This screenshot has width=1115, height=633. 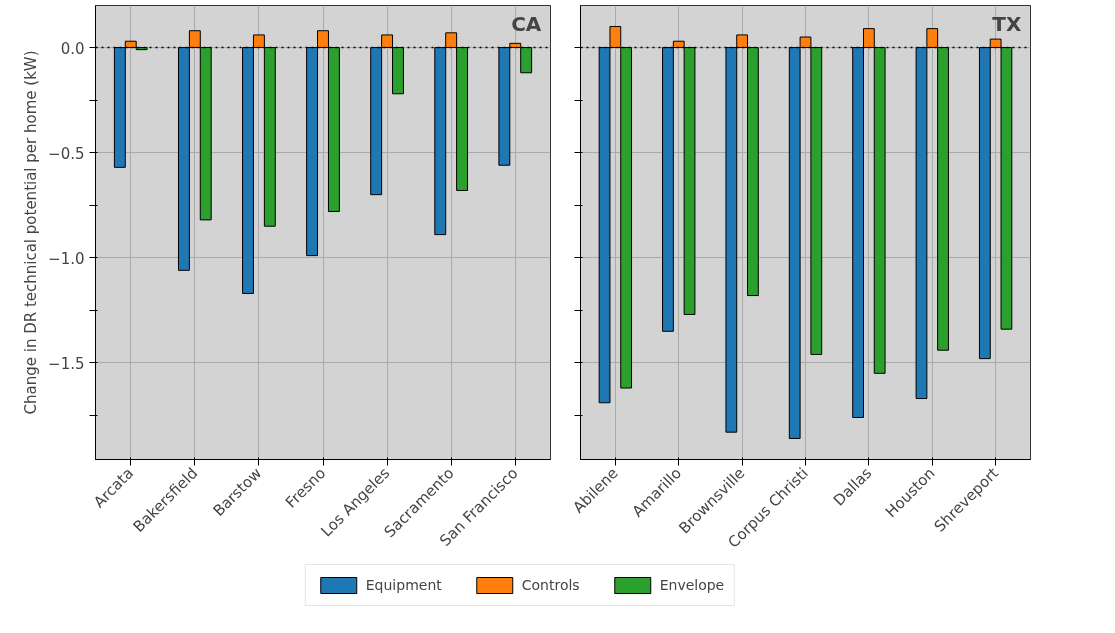 I want to click on y-tick-label: −1.0, so click(x=66, y=258).